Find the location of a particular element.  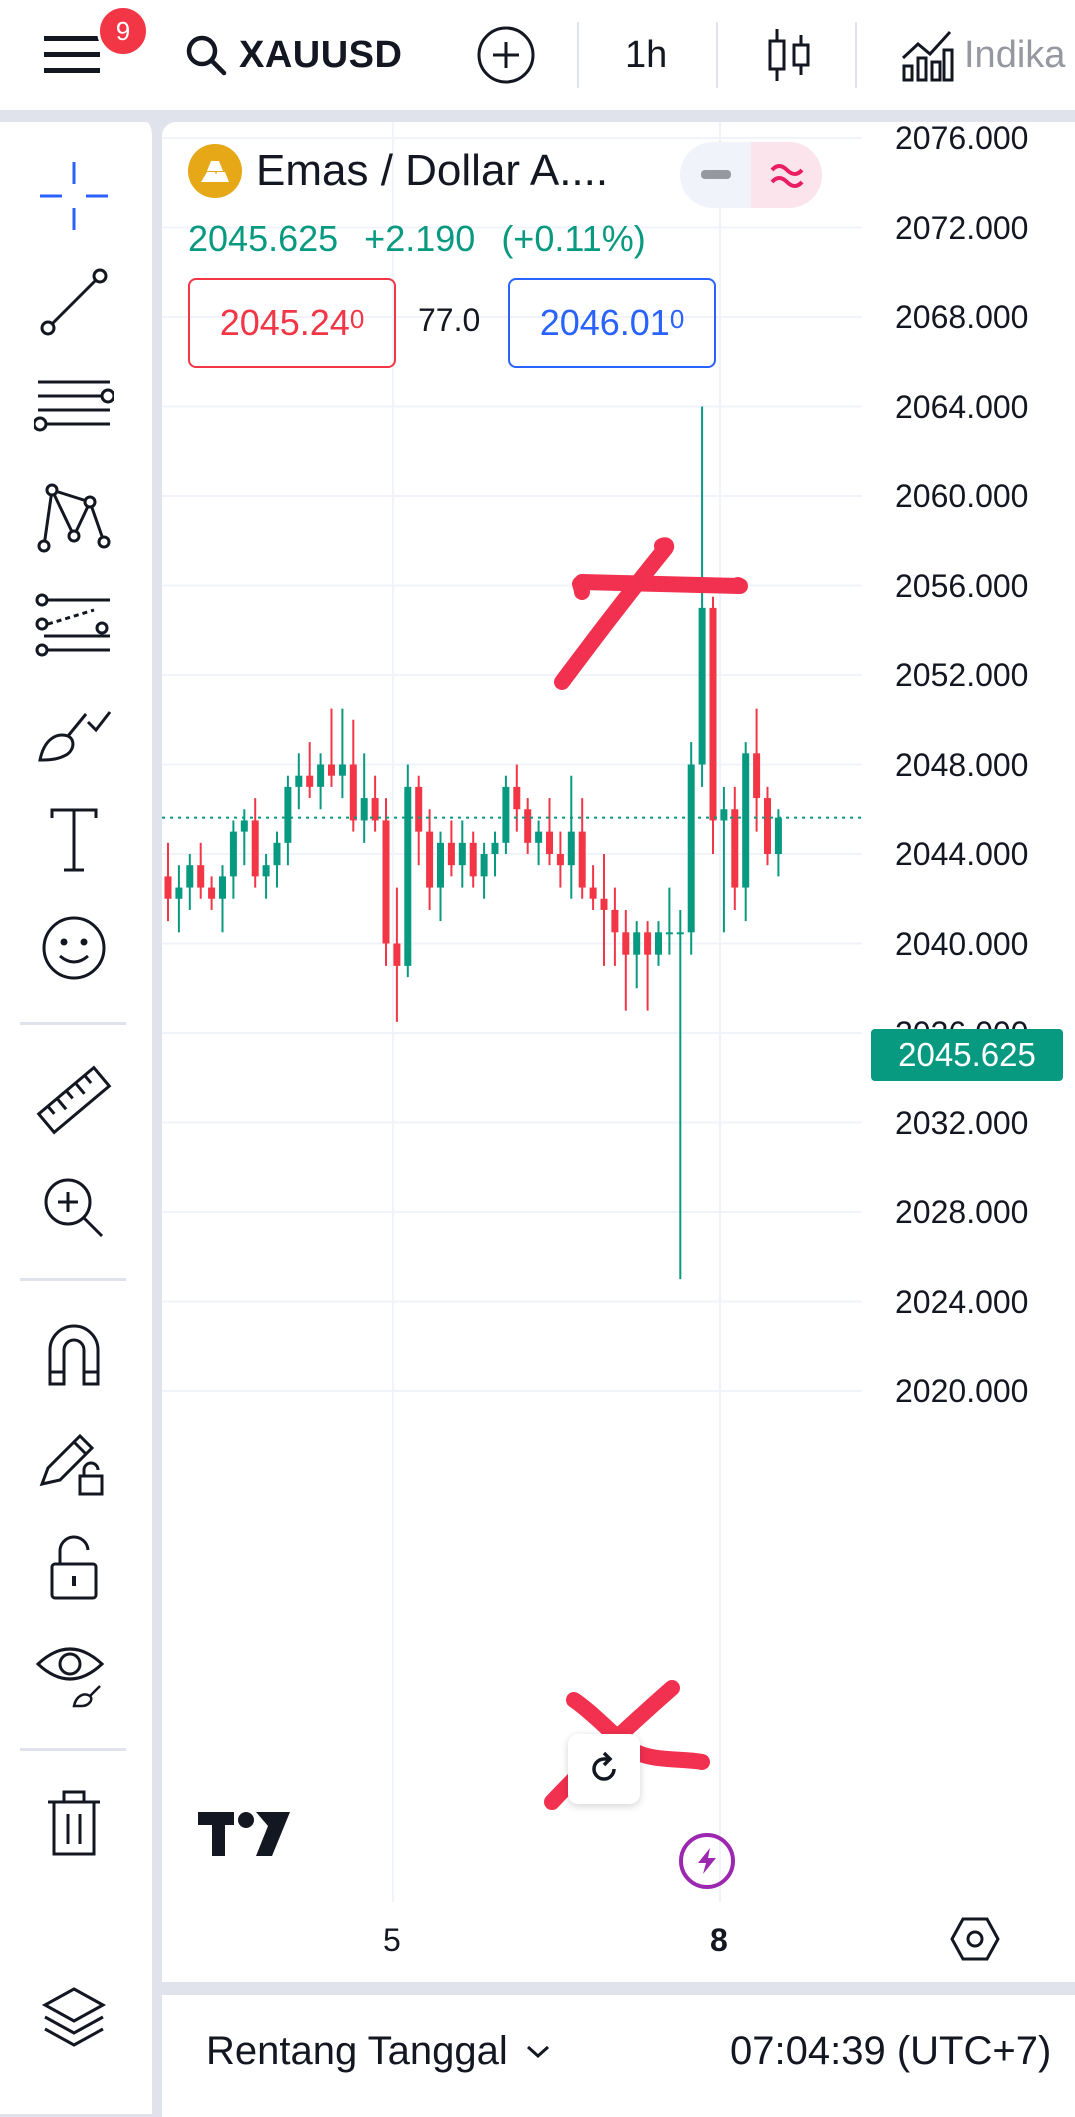

lightning-button is located at coordinates (707, 1861).